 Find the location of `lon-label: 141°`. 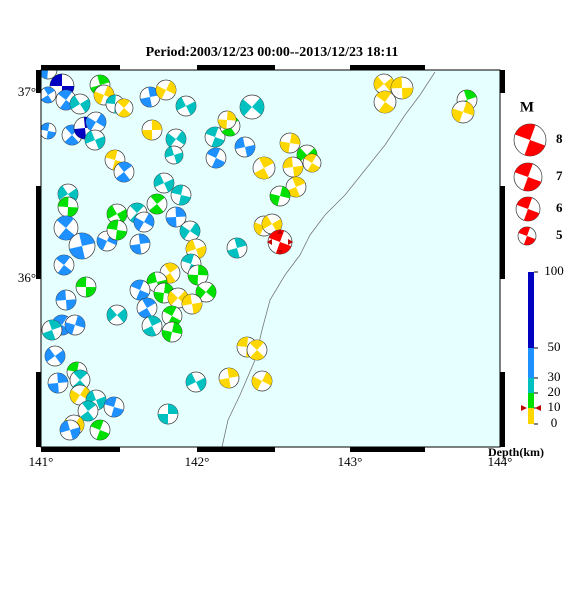

lon-label: 141° is located at coordinates (41, 461).